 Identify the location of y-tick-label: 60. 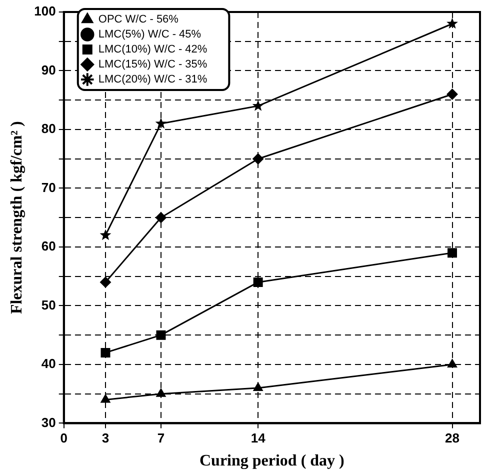
(48, 246).